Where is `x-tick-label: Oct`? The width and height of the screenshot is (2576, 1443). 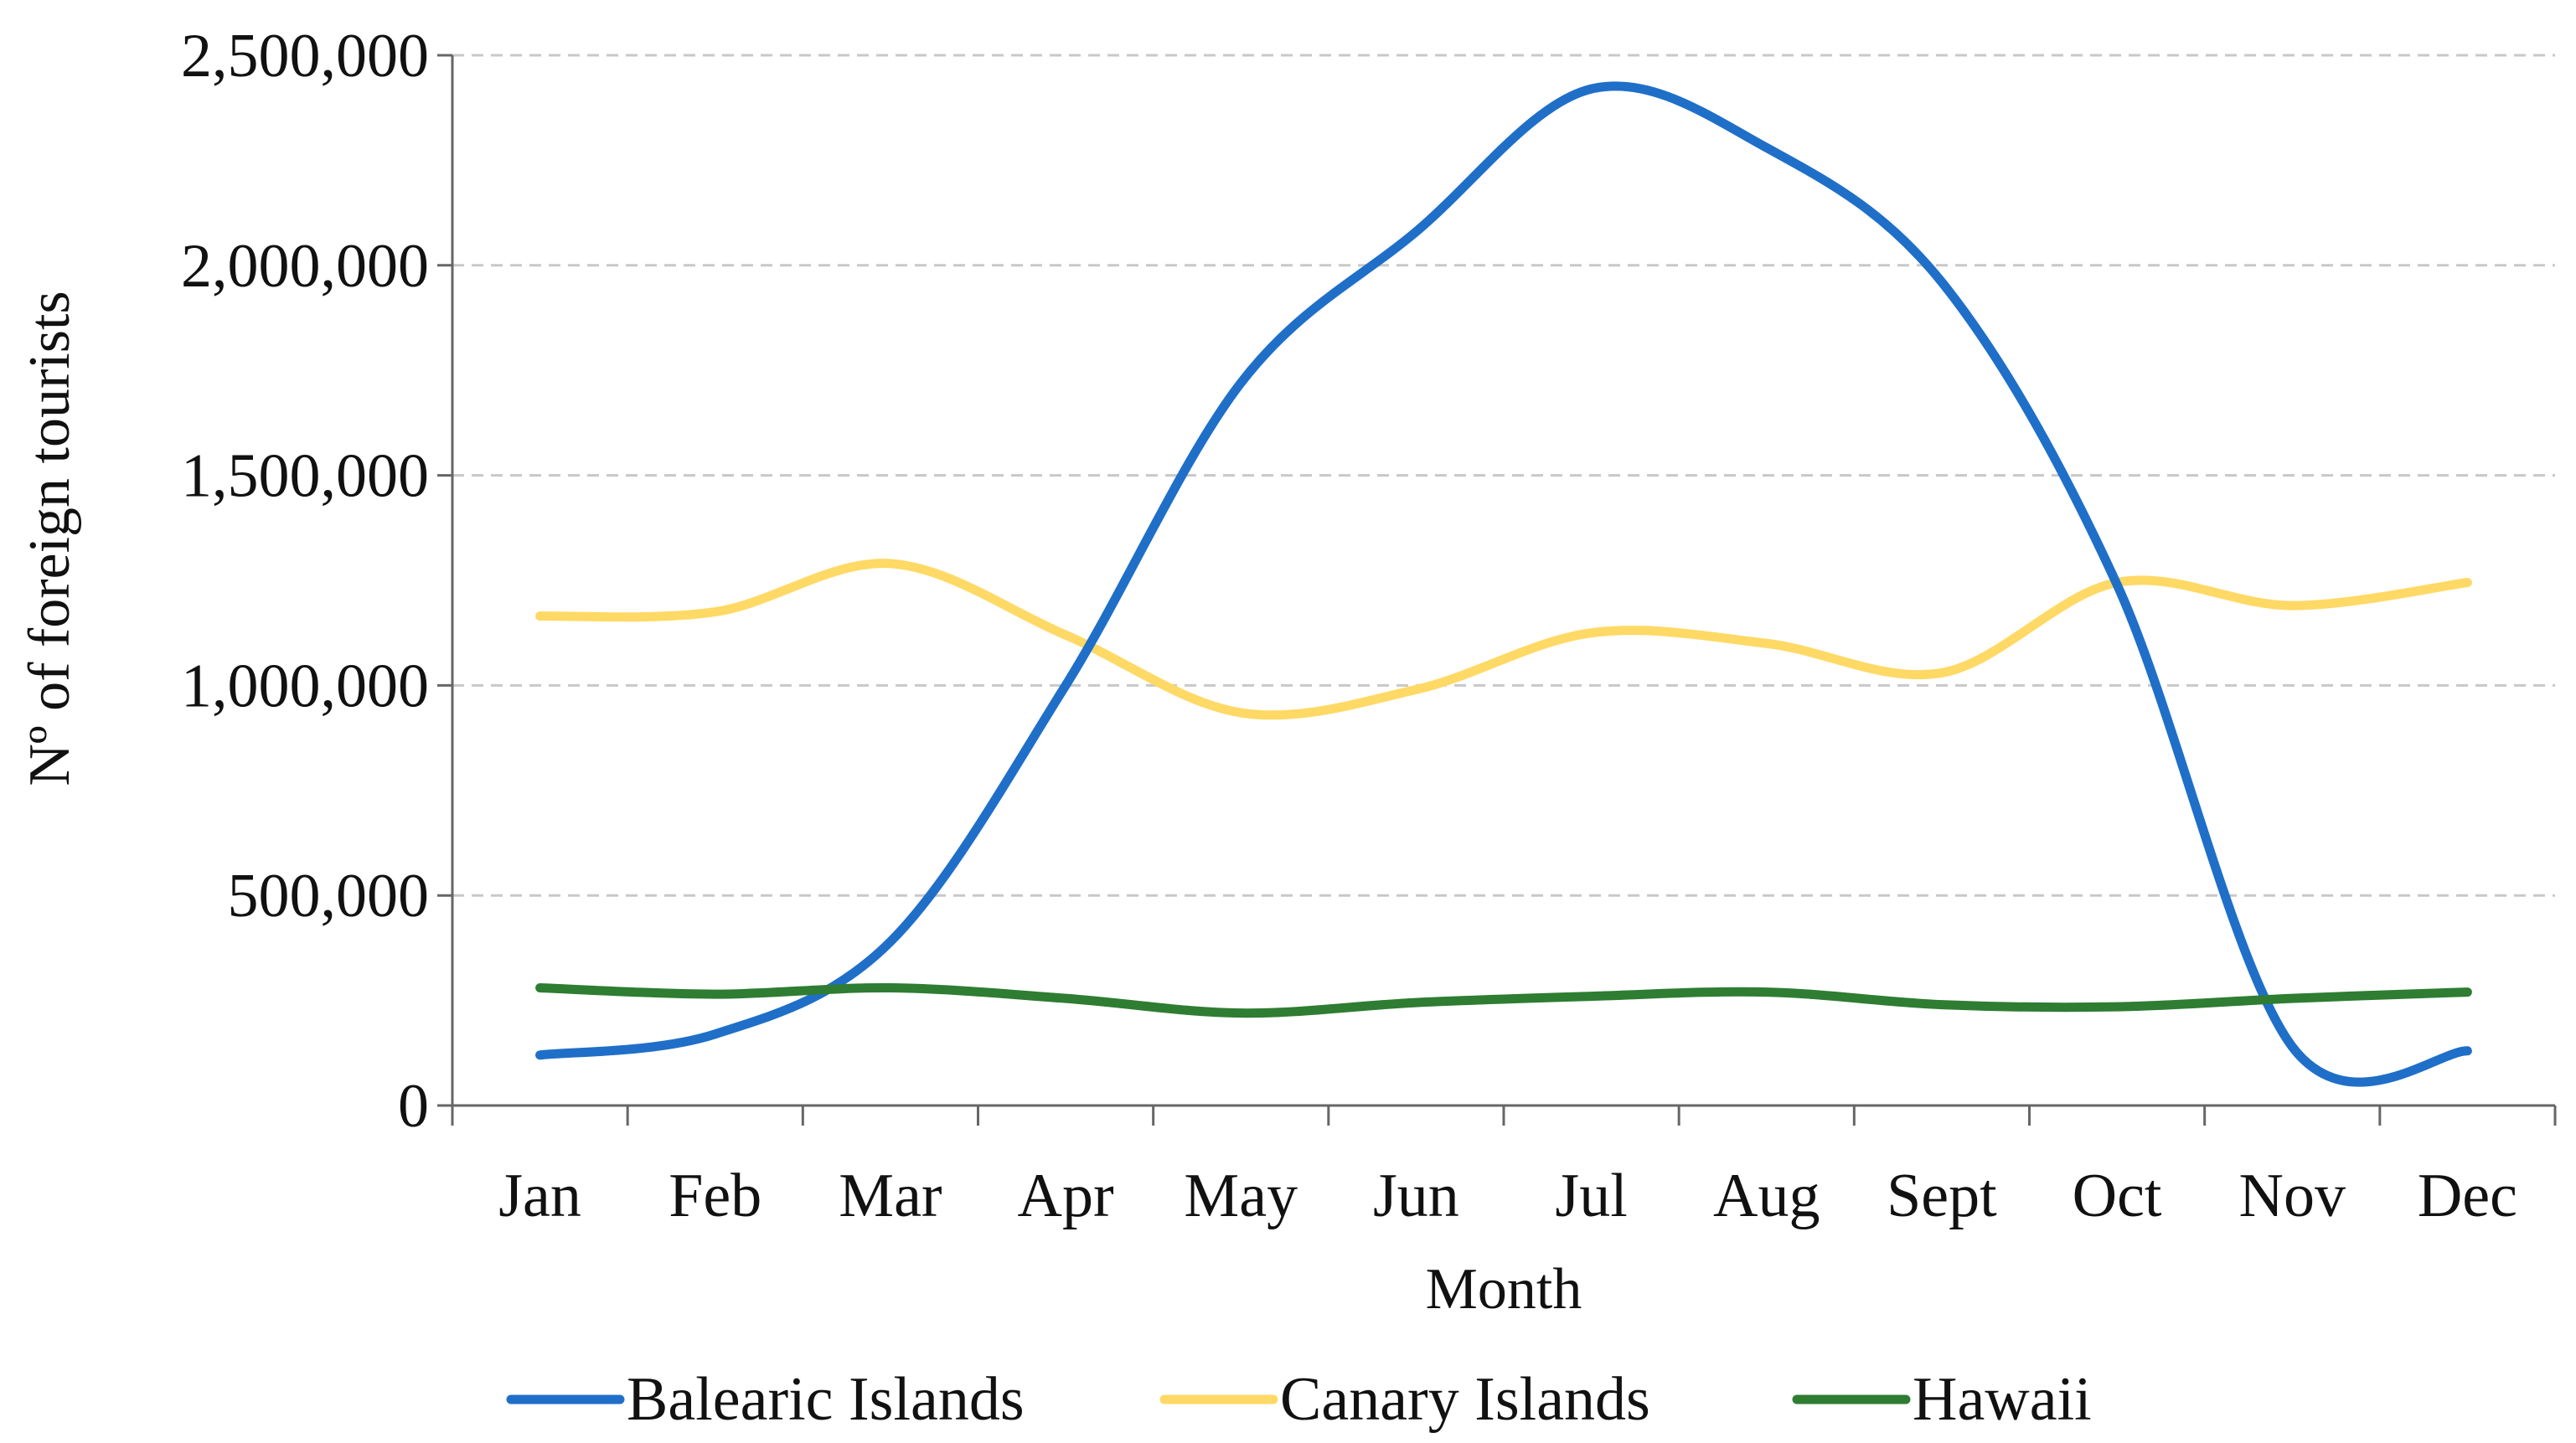
x-tick-label: Oct is located at coordinates (2117, 1196).